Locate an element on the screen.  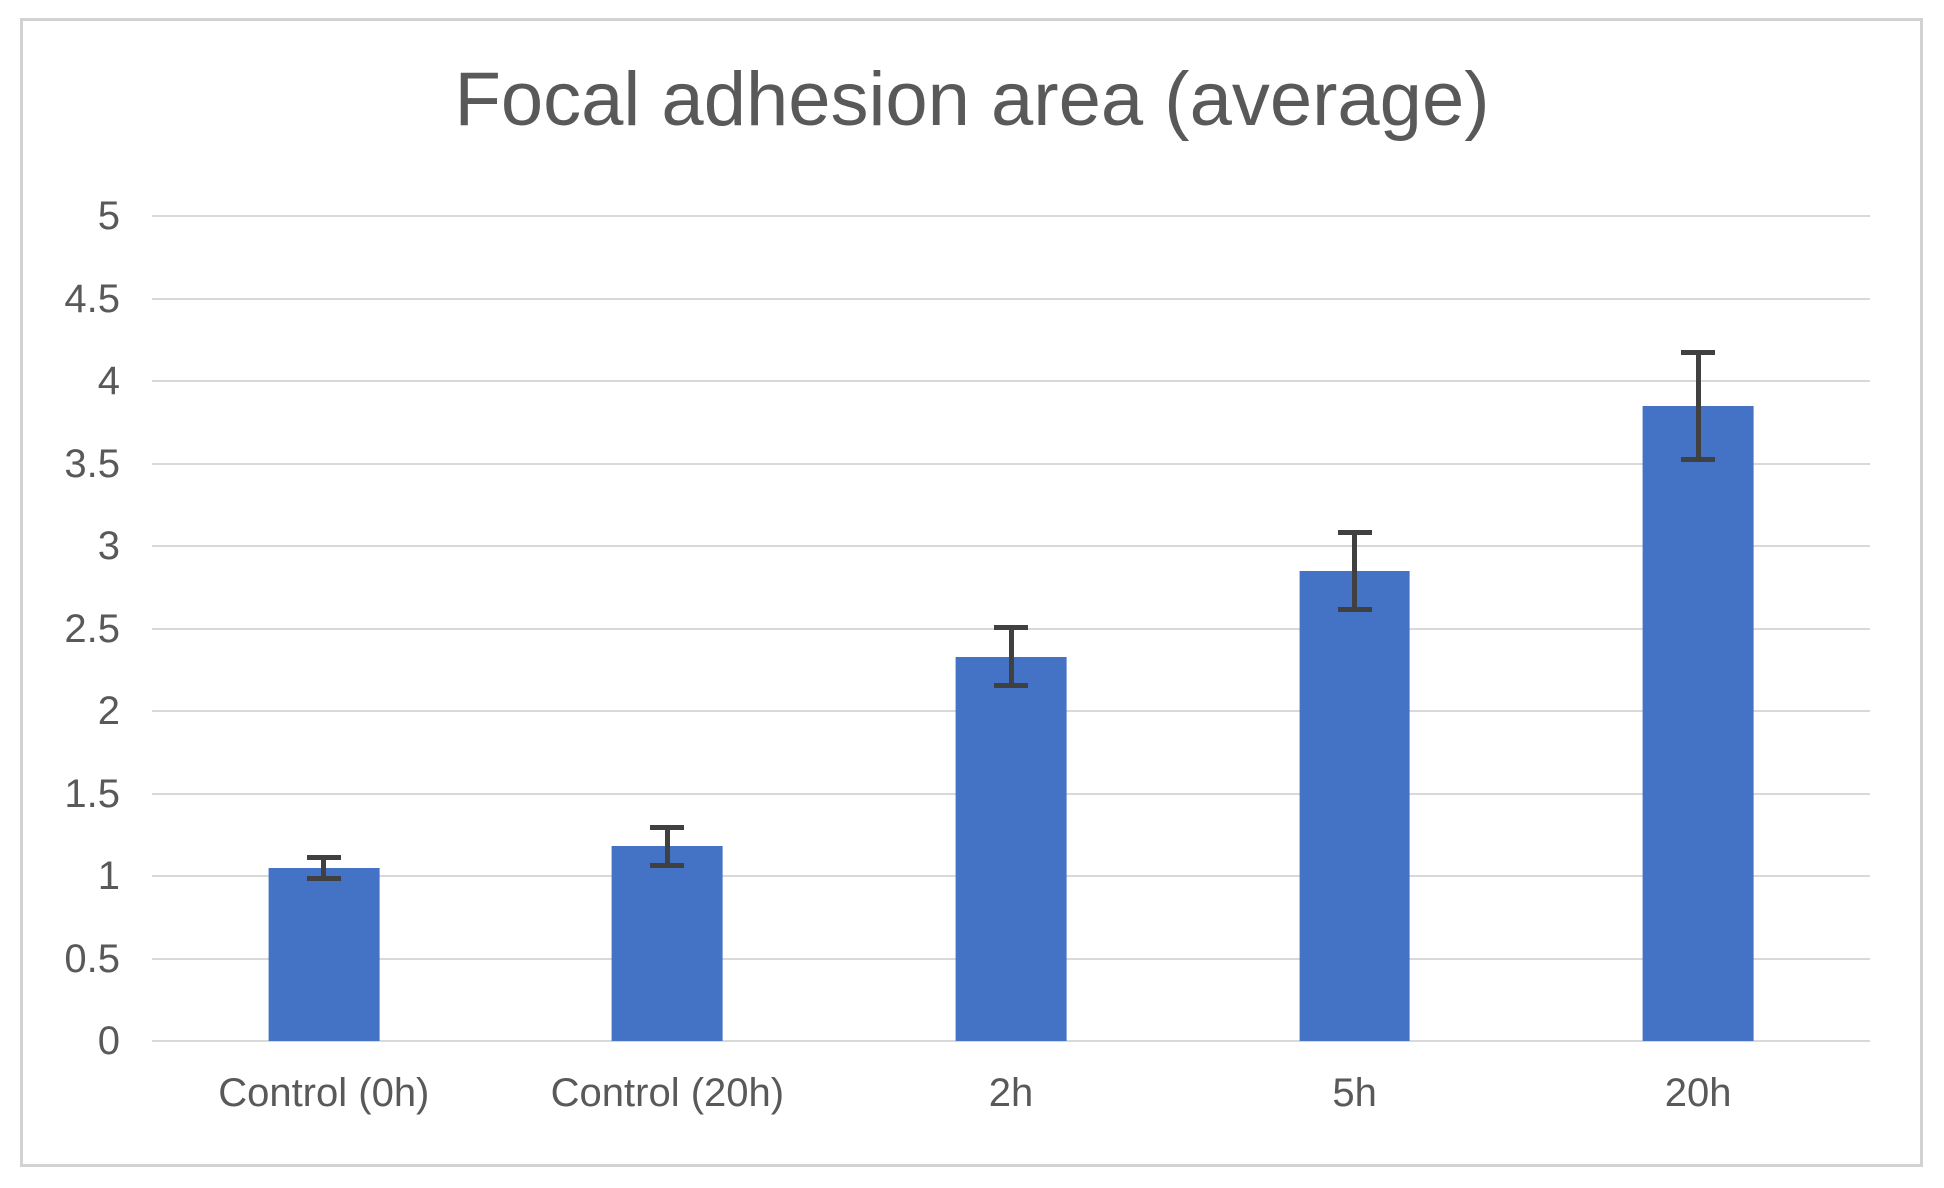
bar-2h is located at coordinates (1011, 848).